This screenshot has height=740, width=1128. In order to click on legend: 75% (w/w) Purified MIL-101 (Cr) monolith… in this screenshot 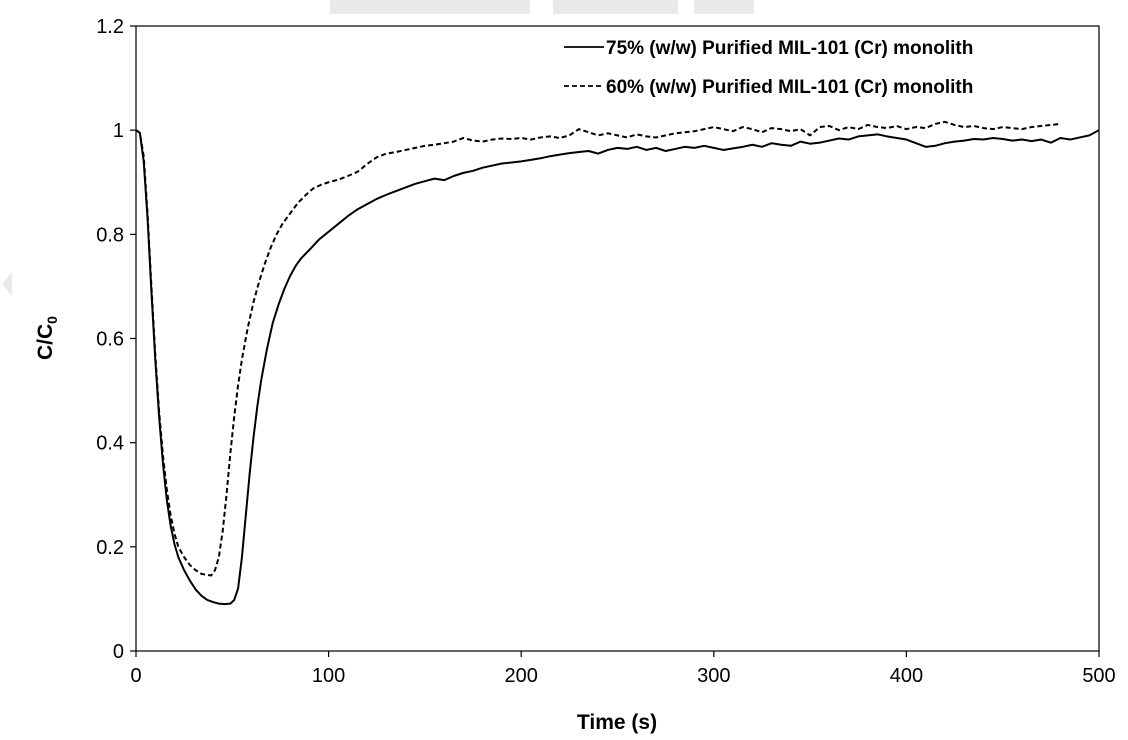, I will do `click(768, 68)`.